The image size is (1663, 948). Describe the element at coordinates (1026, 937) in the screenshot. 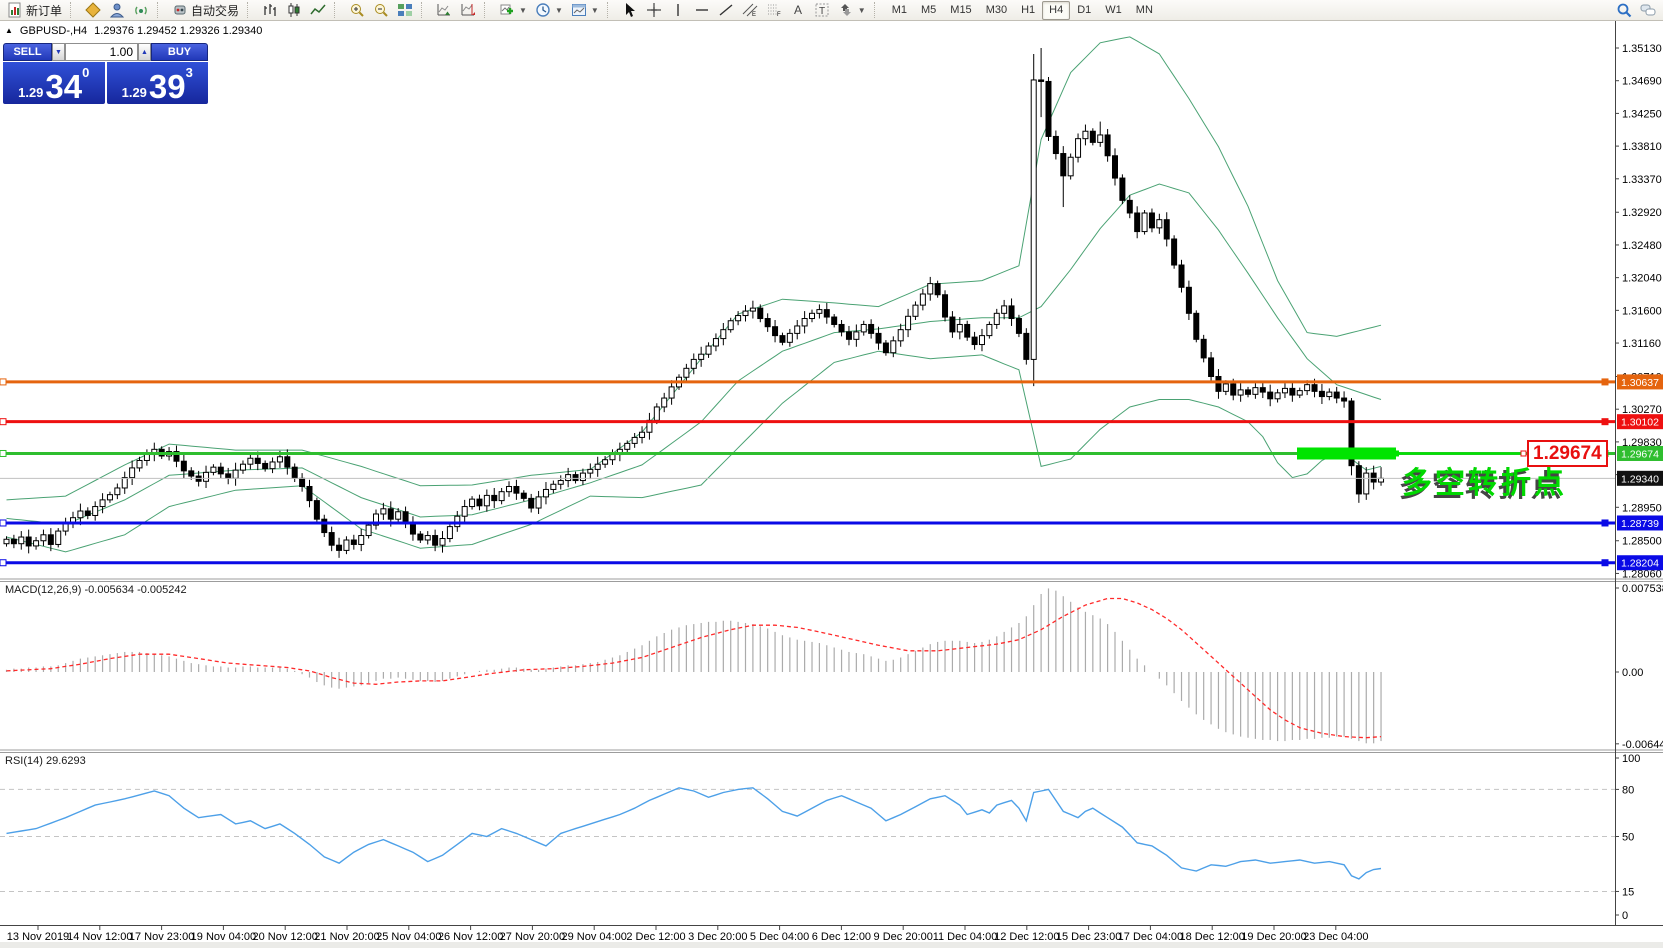

I see `svg-text: 12 Dec 12:00` at that location.